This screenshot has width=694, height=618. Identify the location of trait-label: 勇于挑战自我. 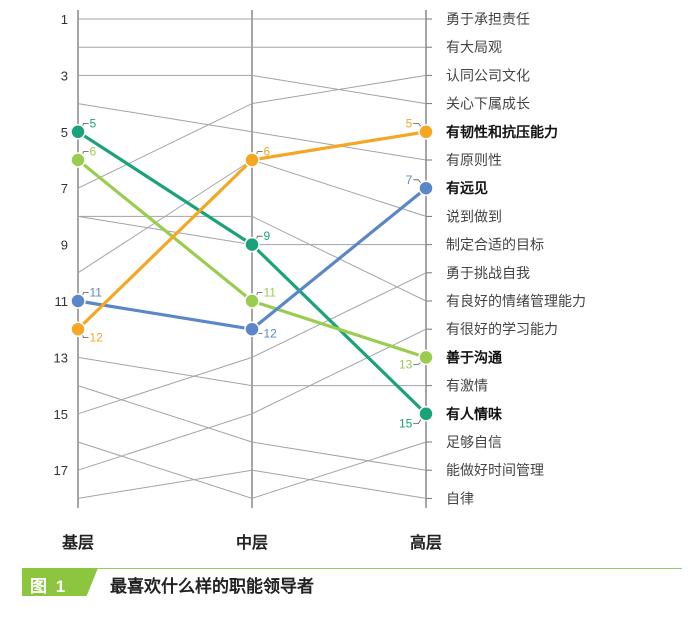
(488, 273).